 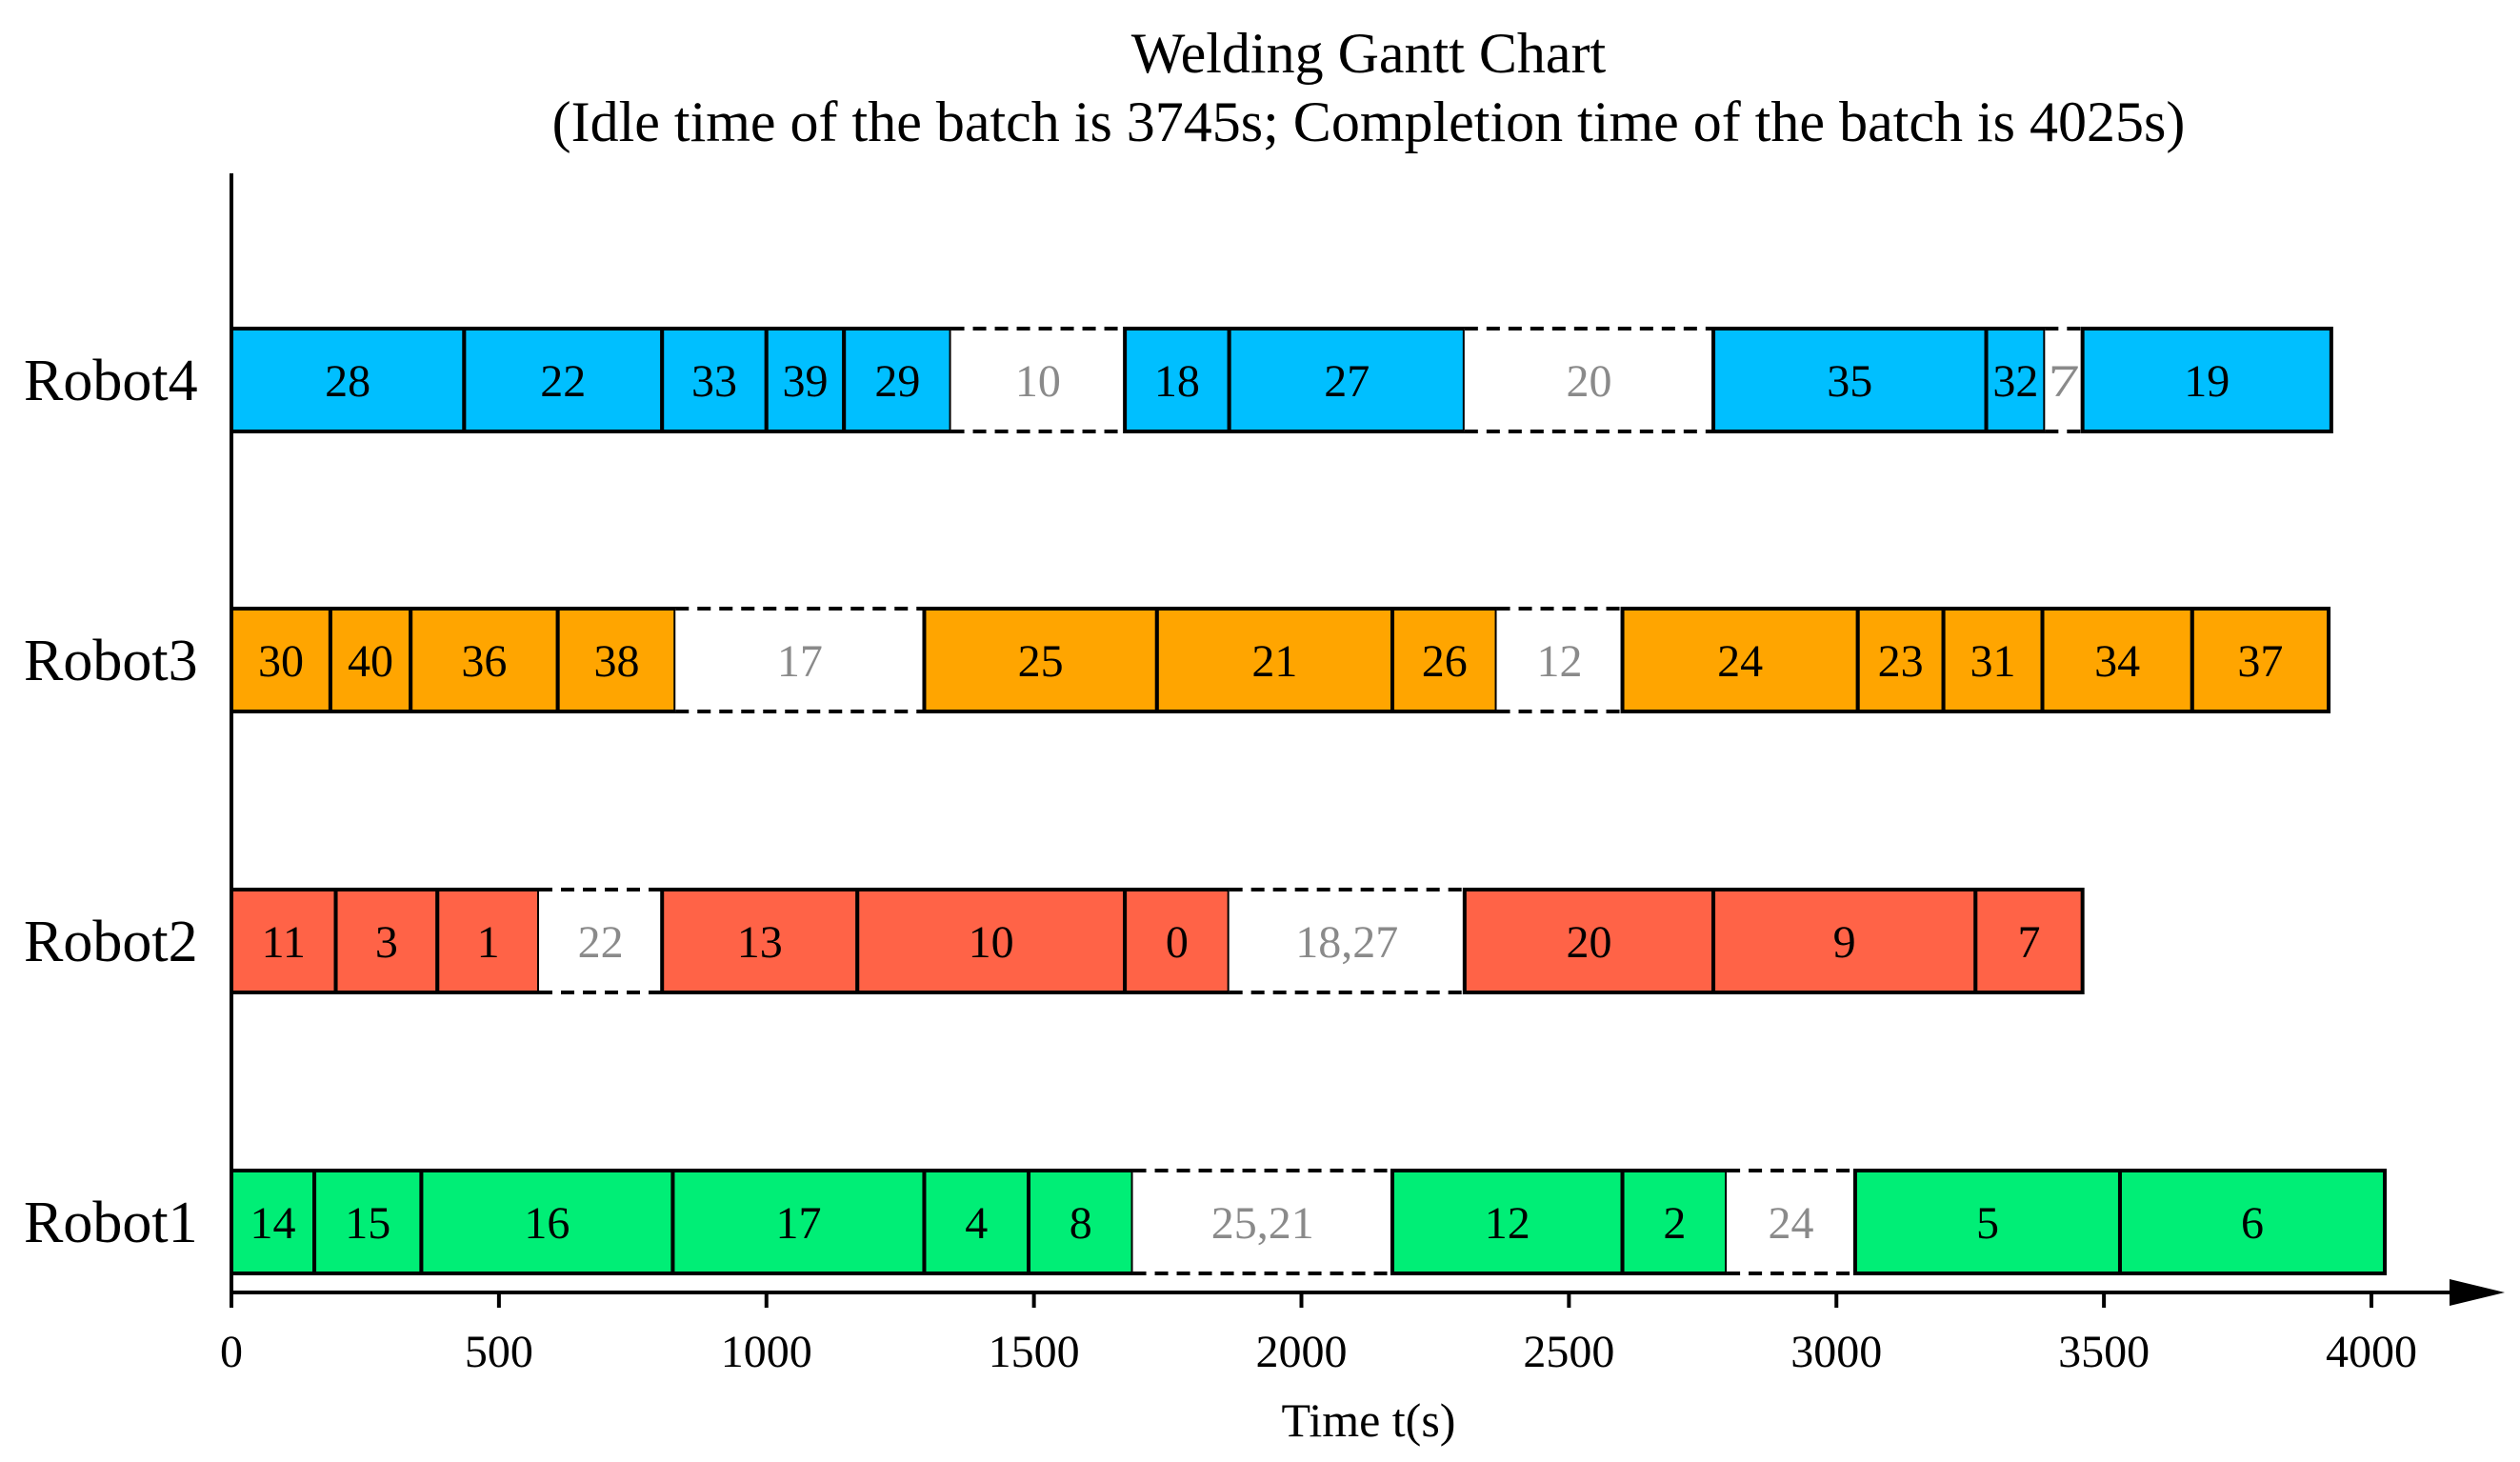 I want to click on robot3-task-label: 40, so click(x=370, y=661).